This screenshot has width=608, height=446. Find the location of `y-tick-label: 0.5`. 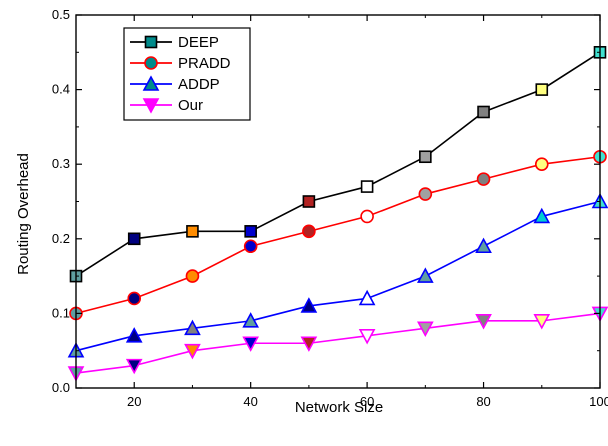

y-tick-label: 0.5 is located at coordinates (61, 14).